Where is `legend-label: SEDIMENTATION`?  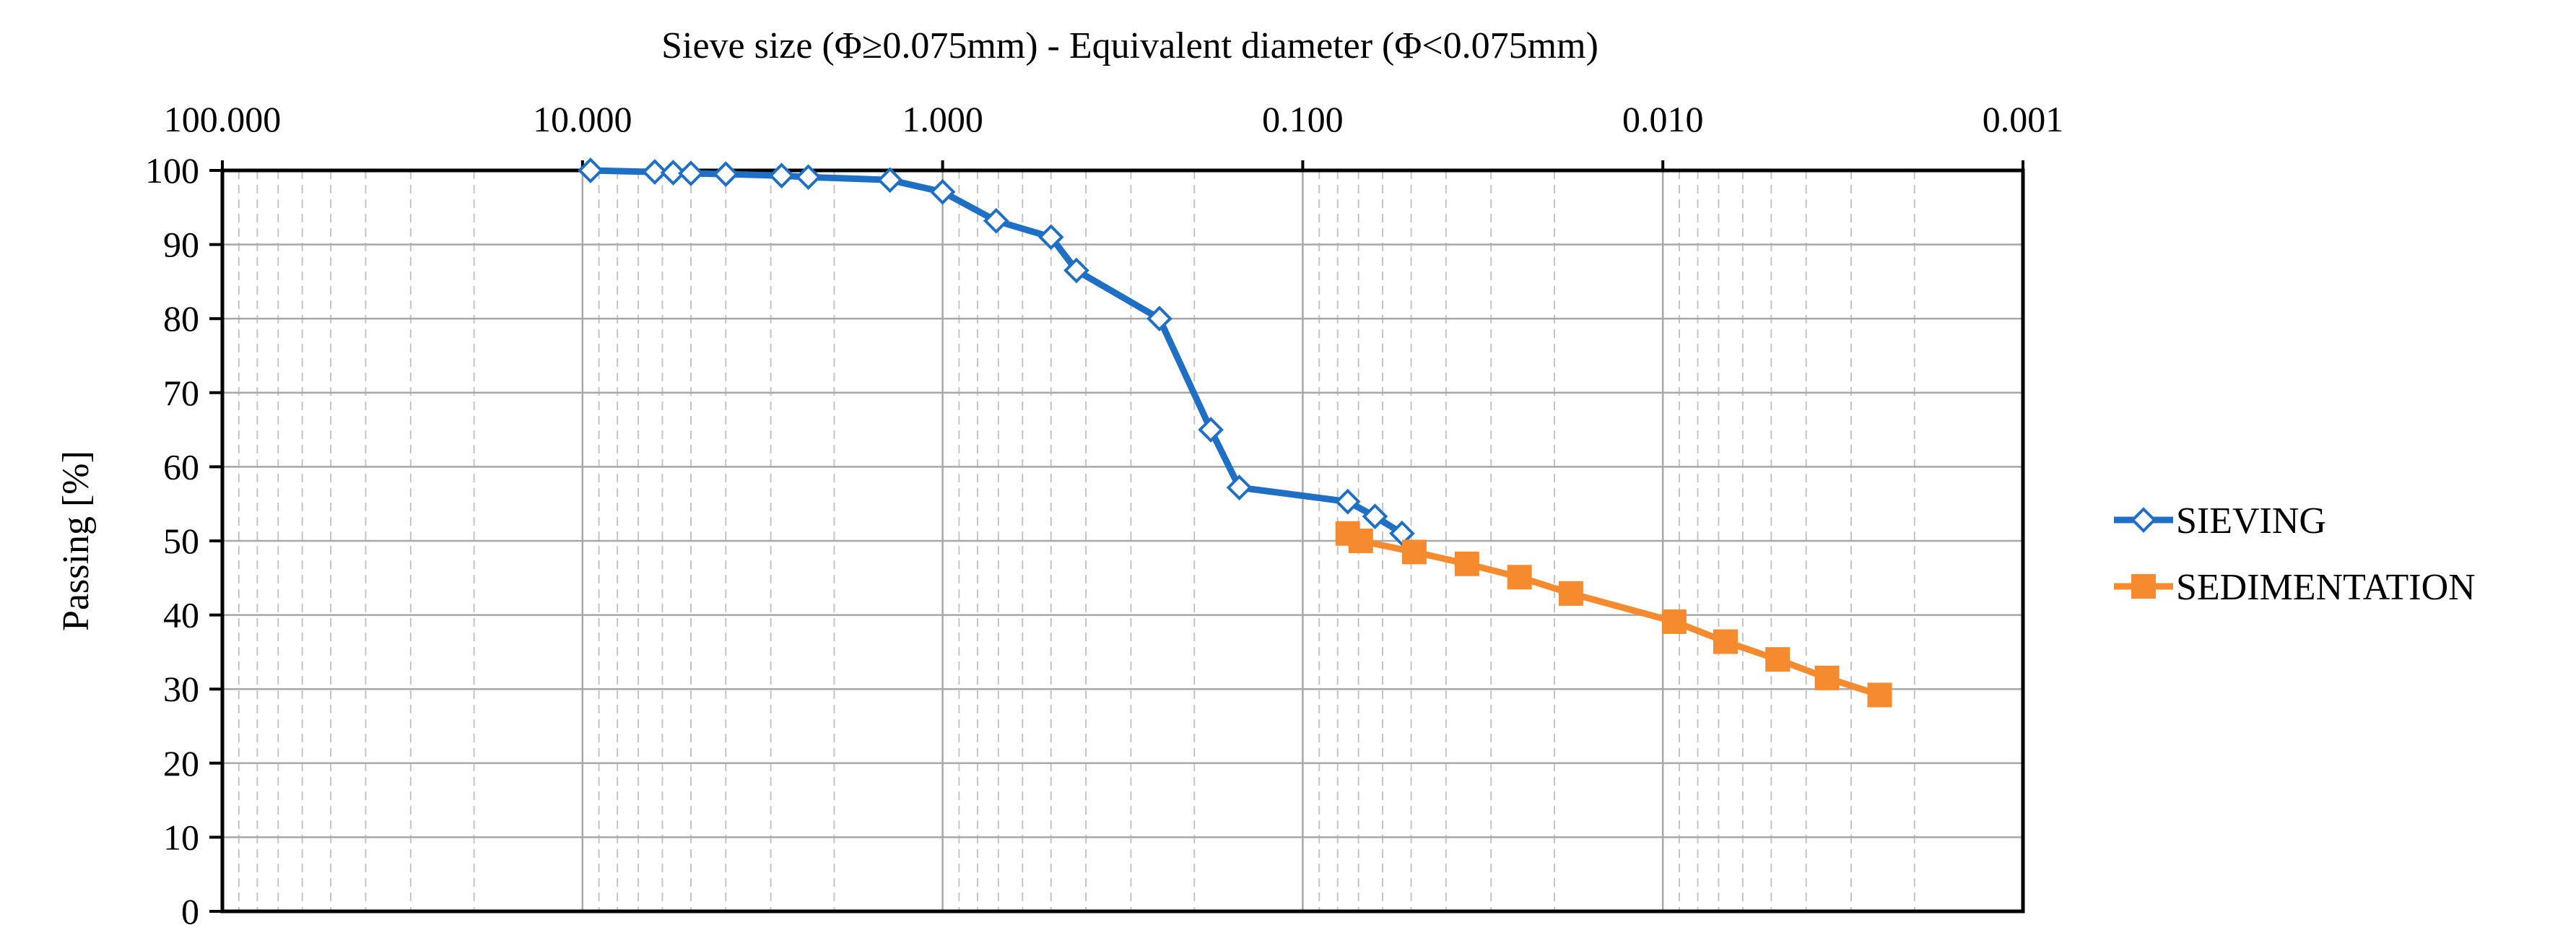 legend-label: SEDIMENTATION is located at coordinates (2326, 587).